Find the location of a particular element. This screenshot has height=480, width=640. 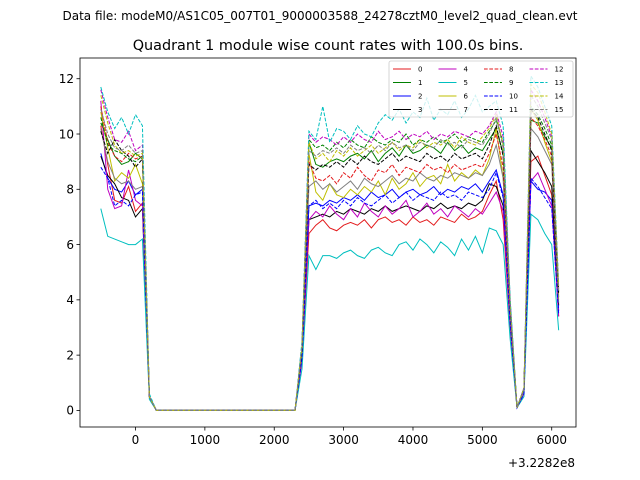

legend-label-3: 3 is located at coordinates (420, 110).